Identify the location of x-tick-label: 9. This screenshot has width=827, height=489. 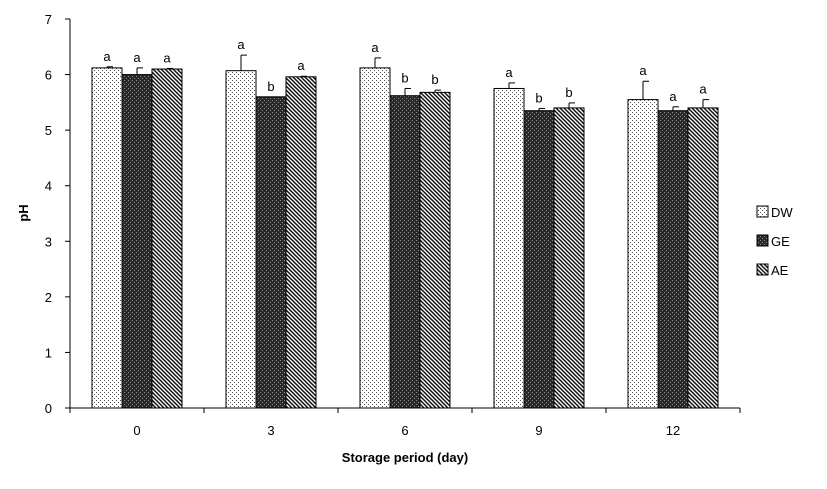
(538, 430).